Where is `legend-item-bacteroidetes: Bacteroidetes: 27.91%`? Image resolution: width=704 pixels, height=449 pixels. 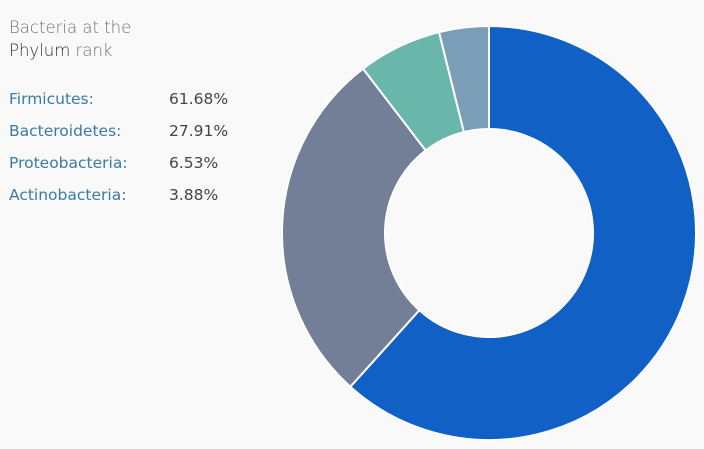 legend-item-bacteroidetes: Bacteroidetes: 27.91% is located at coordinates (118, 135).